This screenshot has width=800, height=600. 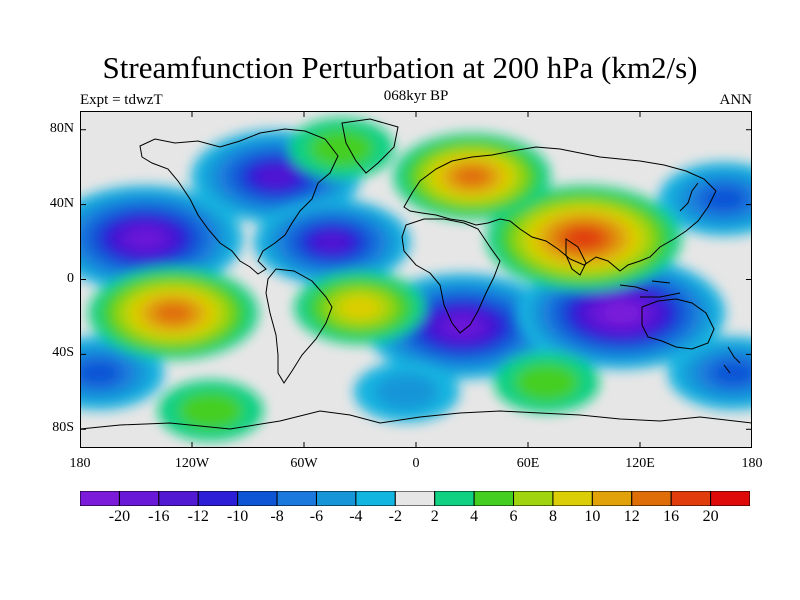 What do you see at coordinates (710, 516) in the screenshot?
I see `colorbar-label: 20` at bounding box center [710, 516].